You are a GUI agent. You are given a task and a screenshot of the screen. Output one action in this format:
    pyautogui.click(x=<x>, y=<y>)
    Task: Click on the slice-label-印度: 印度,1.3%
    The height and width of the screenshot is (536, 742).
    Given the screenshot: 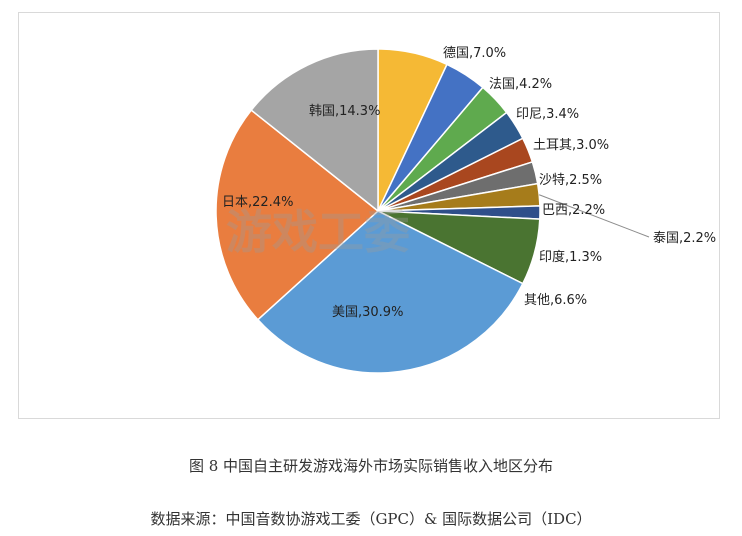 What is the action you would take?
    pyautogui.click(x=570, y=257)
    